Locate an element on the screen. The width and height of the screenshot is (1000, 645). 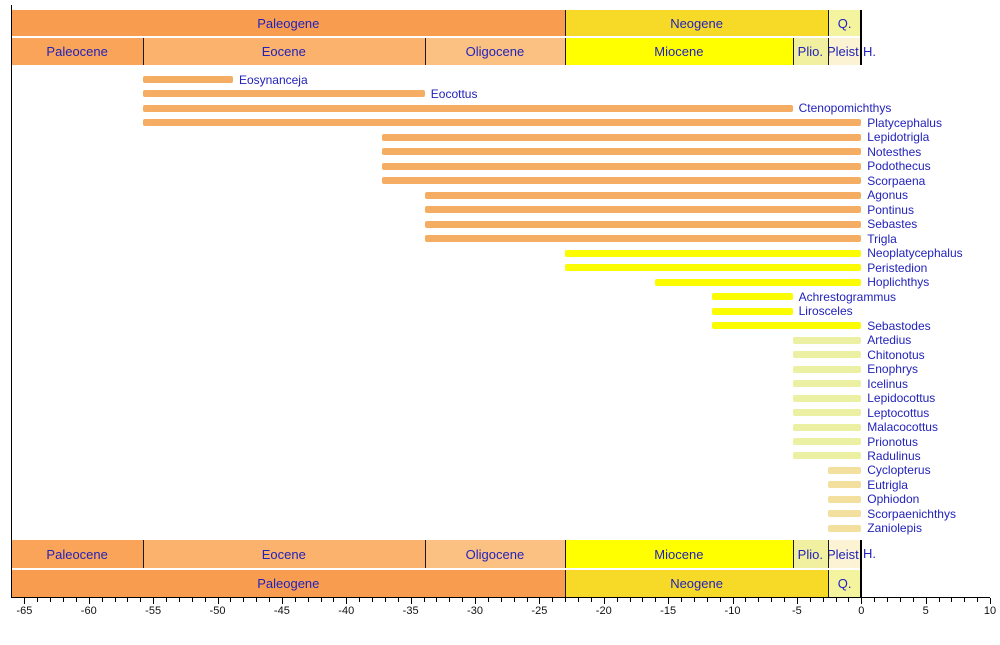
timescale-cell-label: Oligocene is located at coordinates (495, 554).